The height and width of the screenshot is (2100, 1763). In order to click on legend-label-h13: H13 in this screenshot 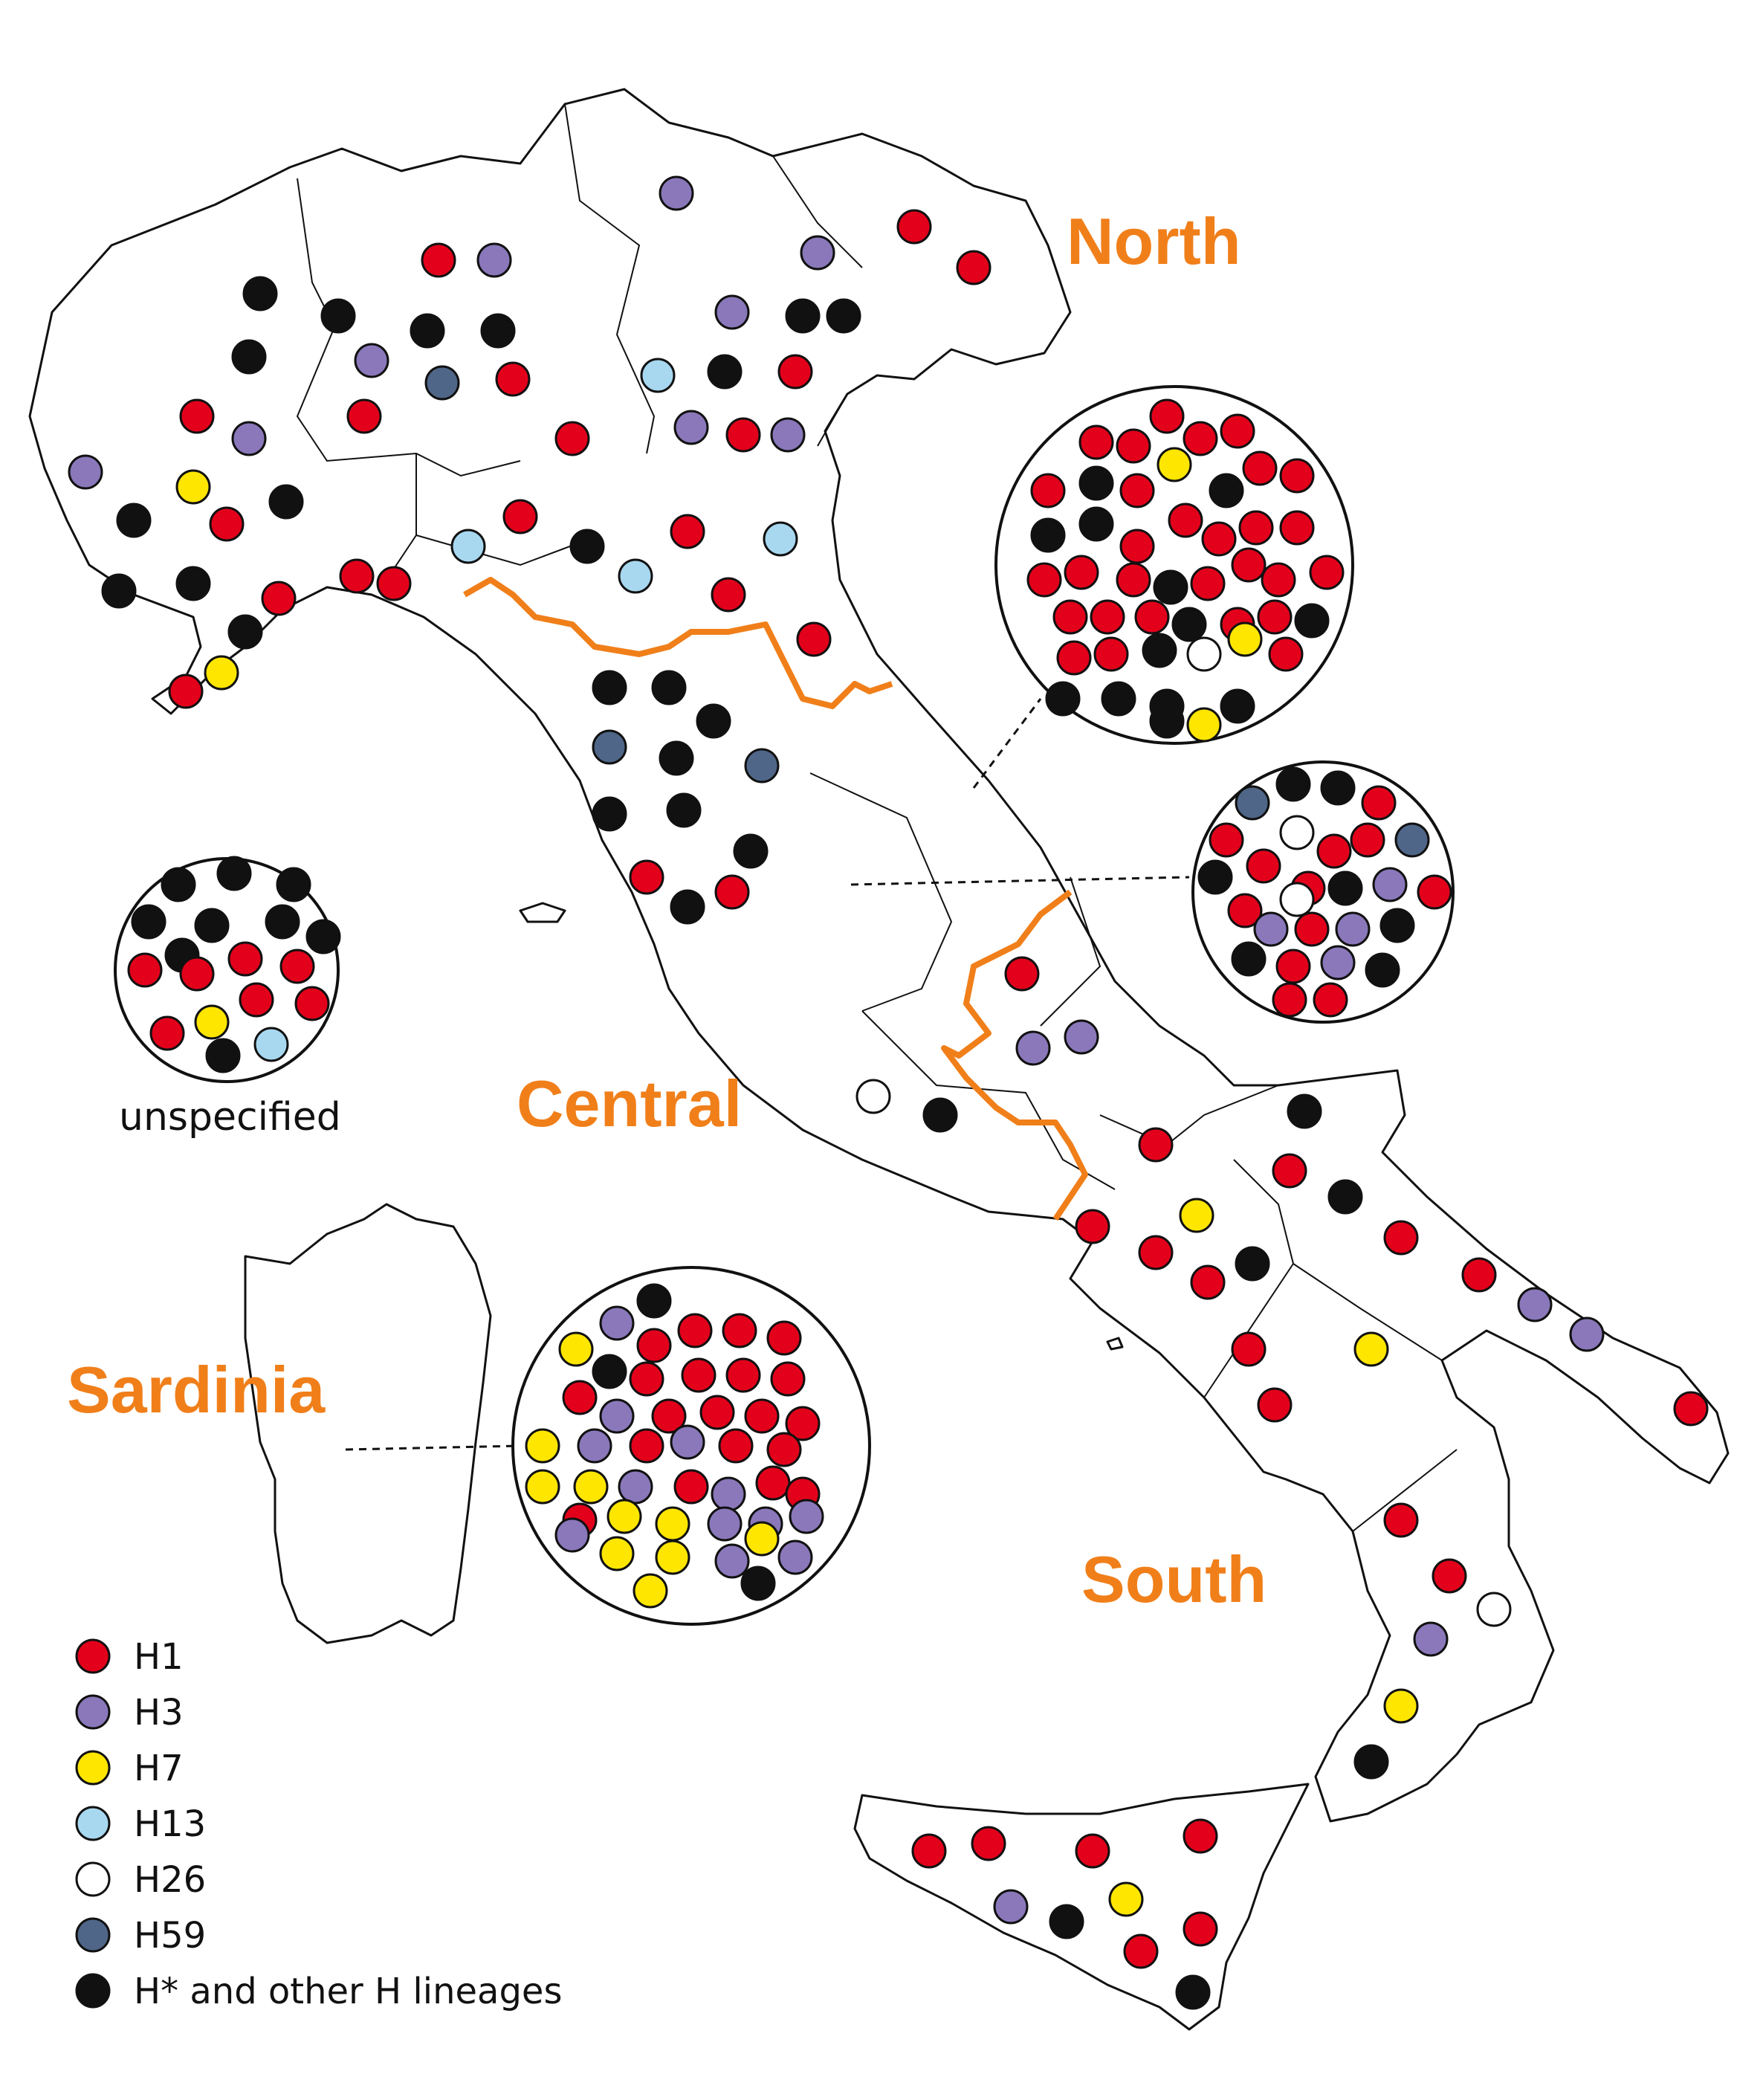, I will do `click(170, 1824)`.